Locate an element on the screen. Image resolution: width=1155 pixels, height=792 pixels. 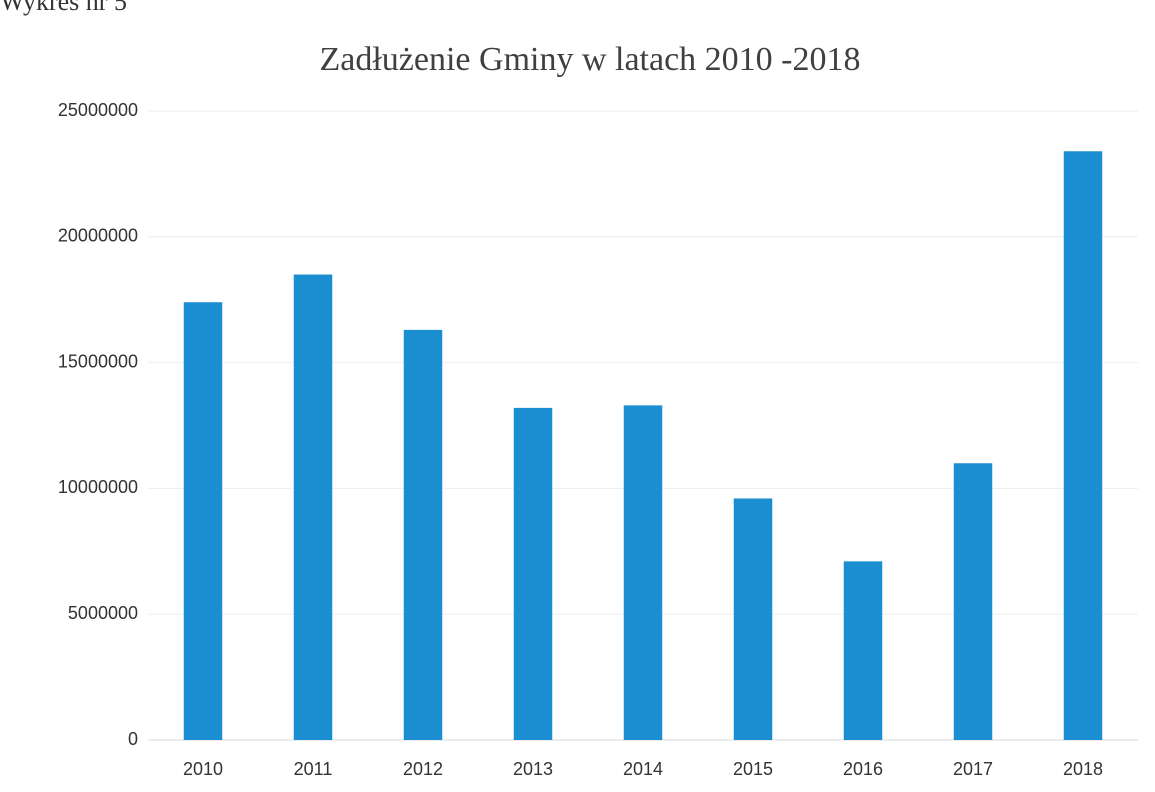
y-tick-label: 10000000 is located at coordinates (98, 487).